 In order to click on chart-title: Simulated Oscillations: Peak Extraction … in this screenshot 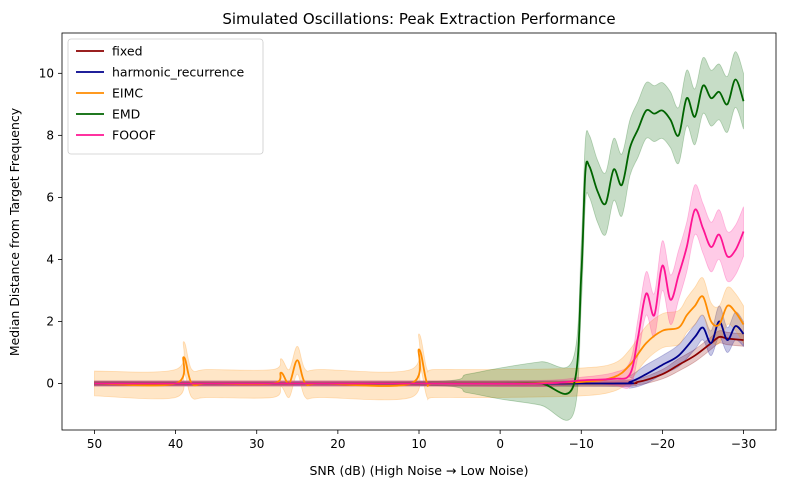, I will do `click(418, 19)`.